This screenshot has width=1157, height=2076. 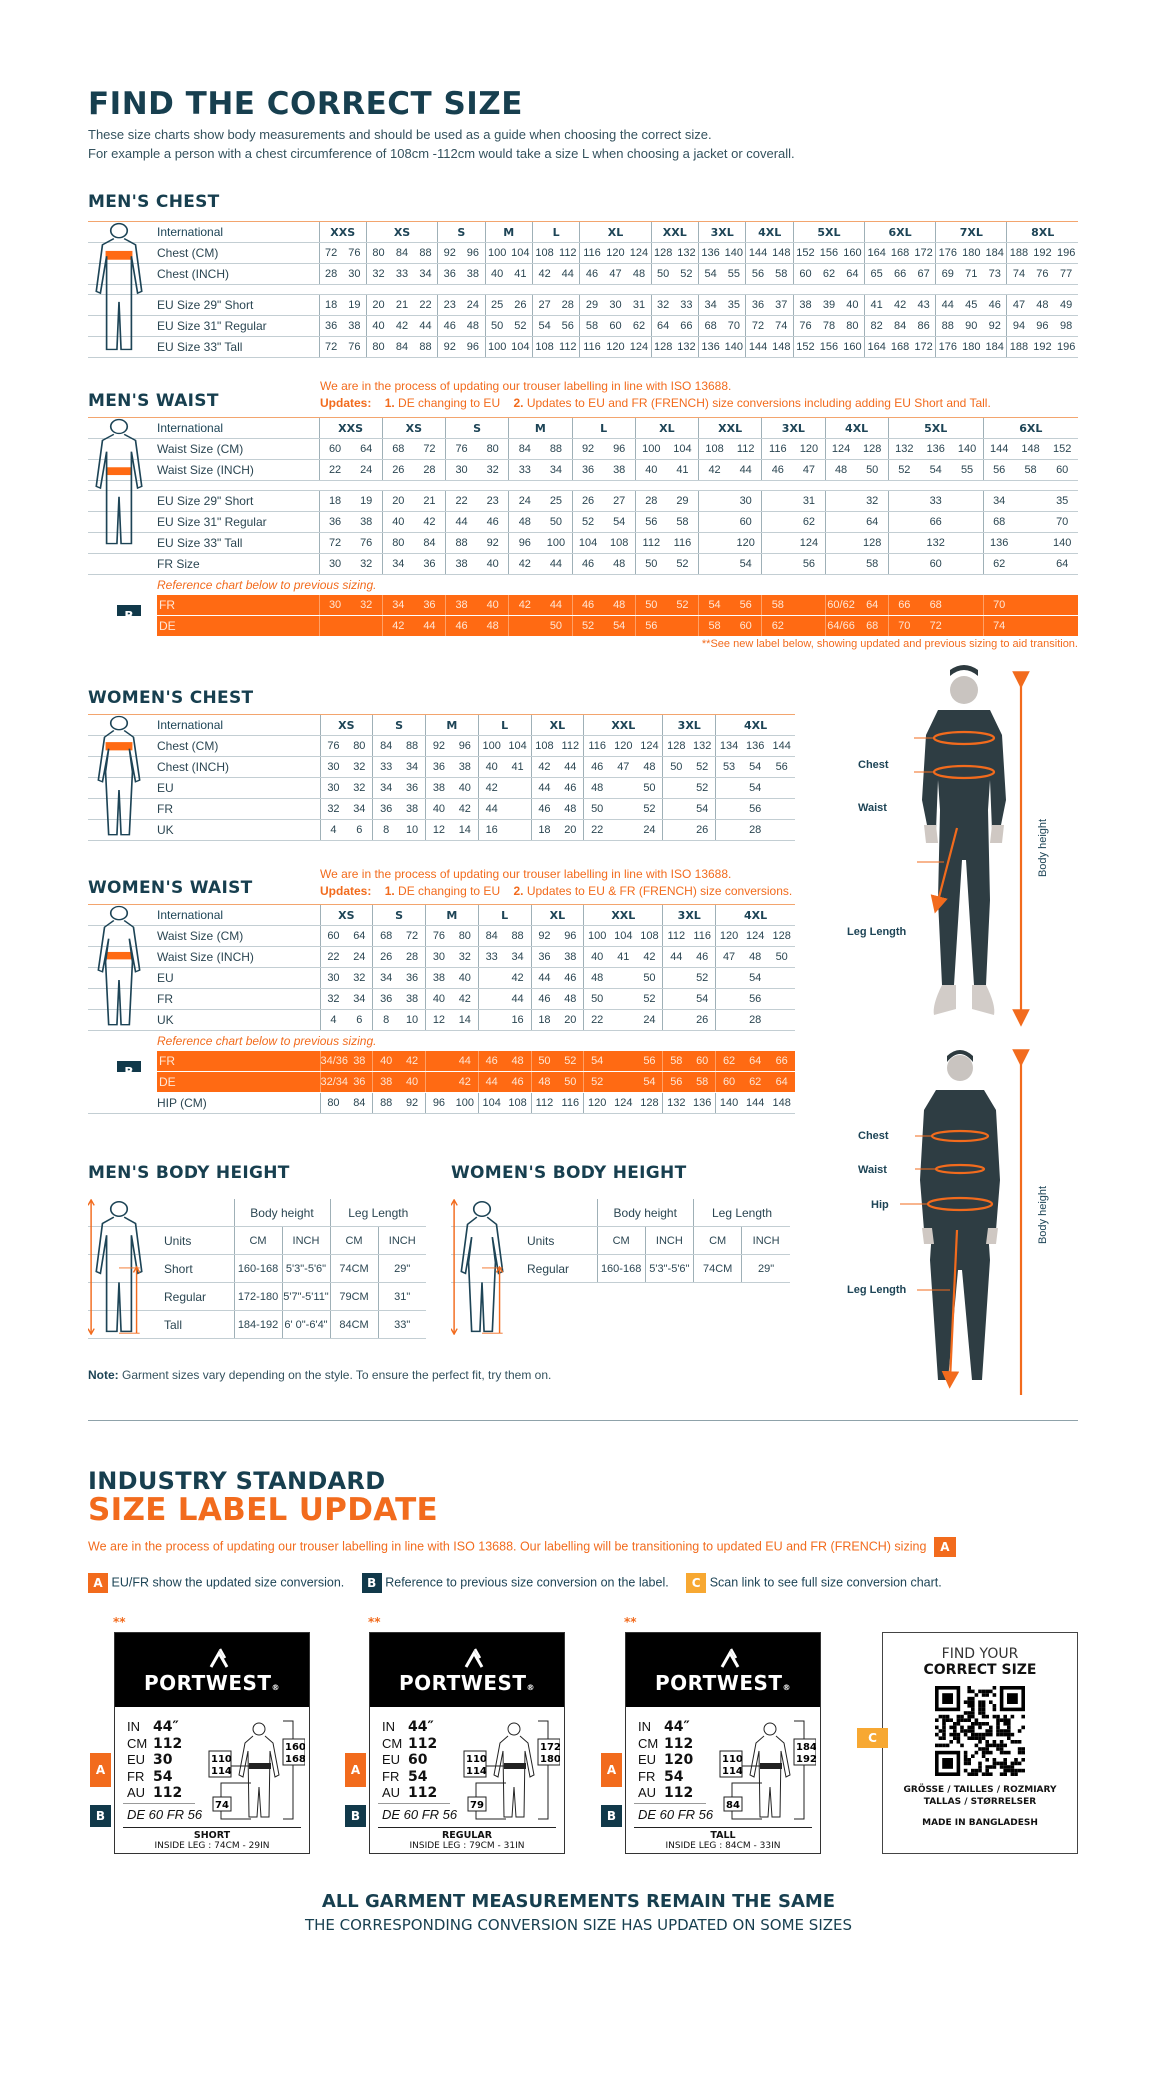 I want to click on table-row: FR 32 34 36 38 40 42 44 46 48 50 52 54 56, so click(x=441, y=999).